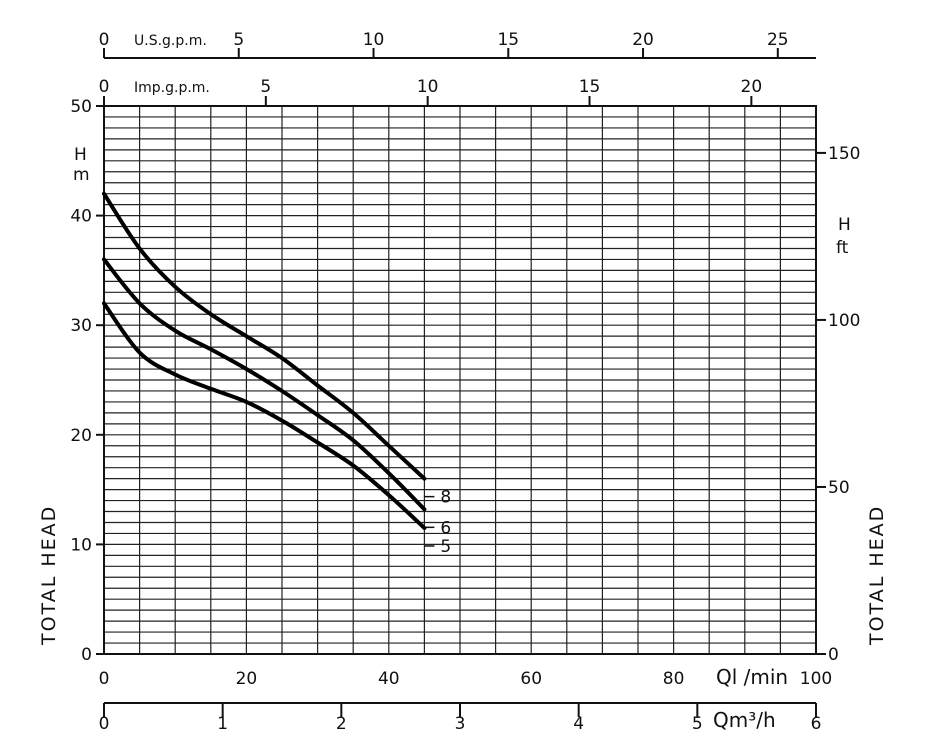 The image size is (930, 753). What do you see at coordinates (445, 547) in the screenshot?
I see `curve-label-5: 5` at bounding box center [445, 547].